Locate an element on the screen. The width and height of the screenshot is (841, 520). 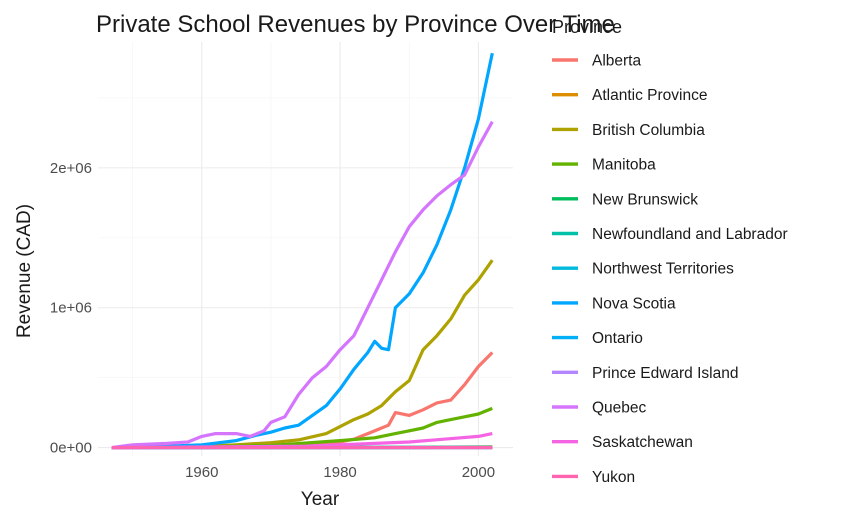
legend-item-quebec: Quebec is located at coordinates (599, 408).